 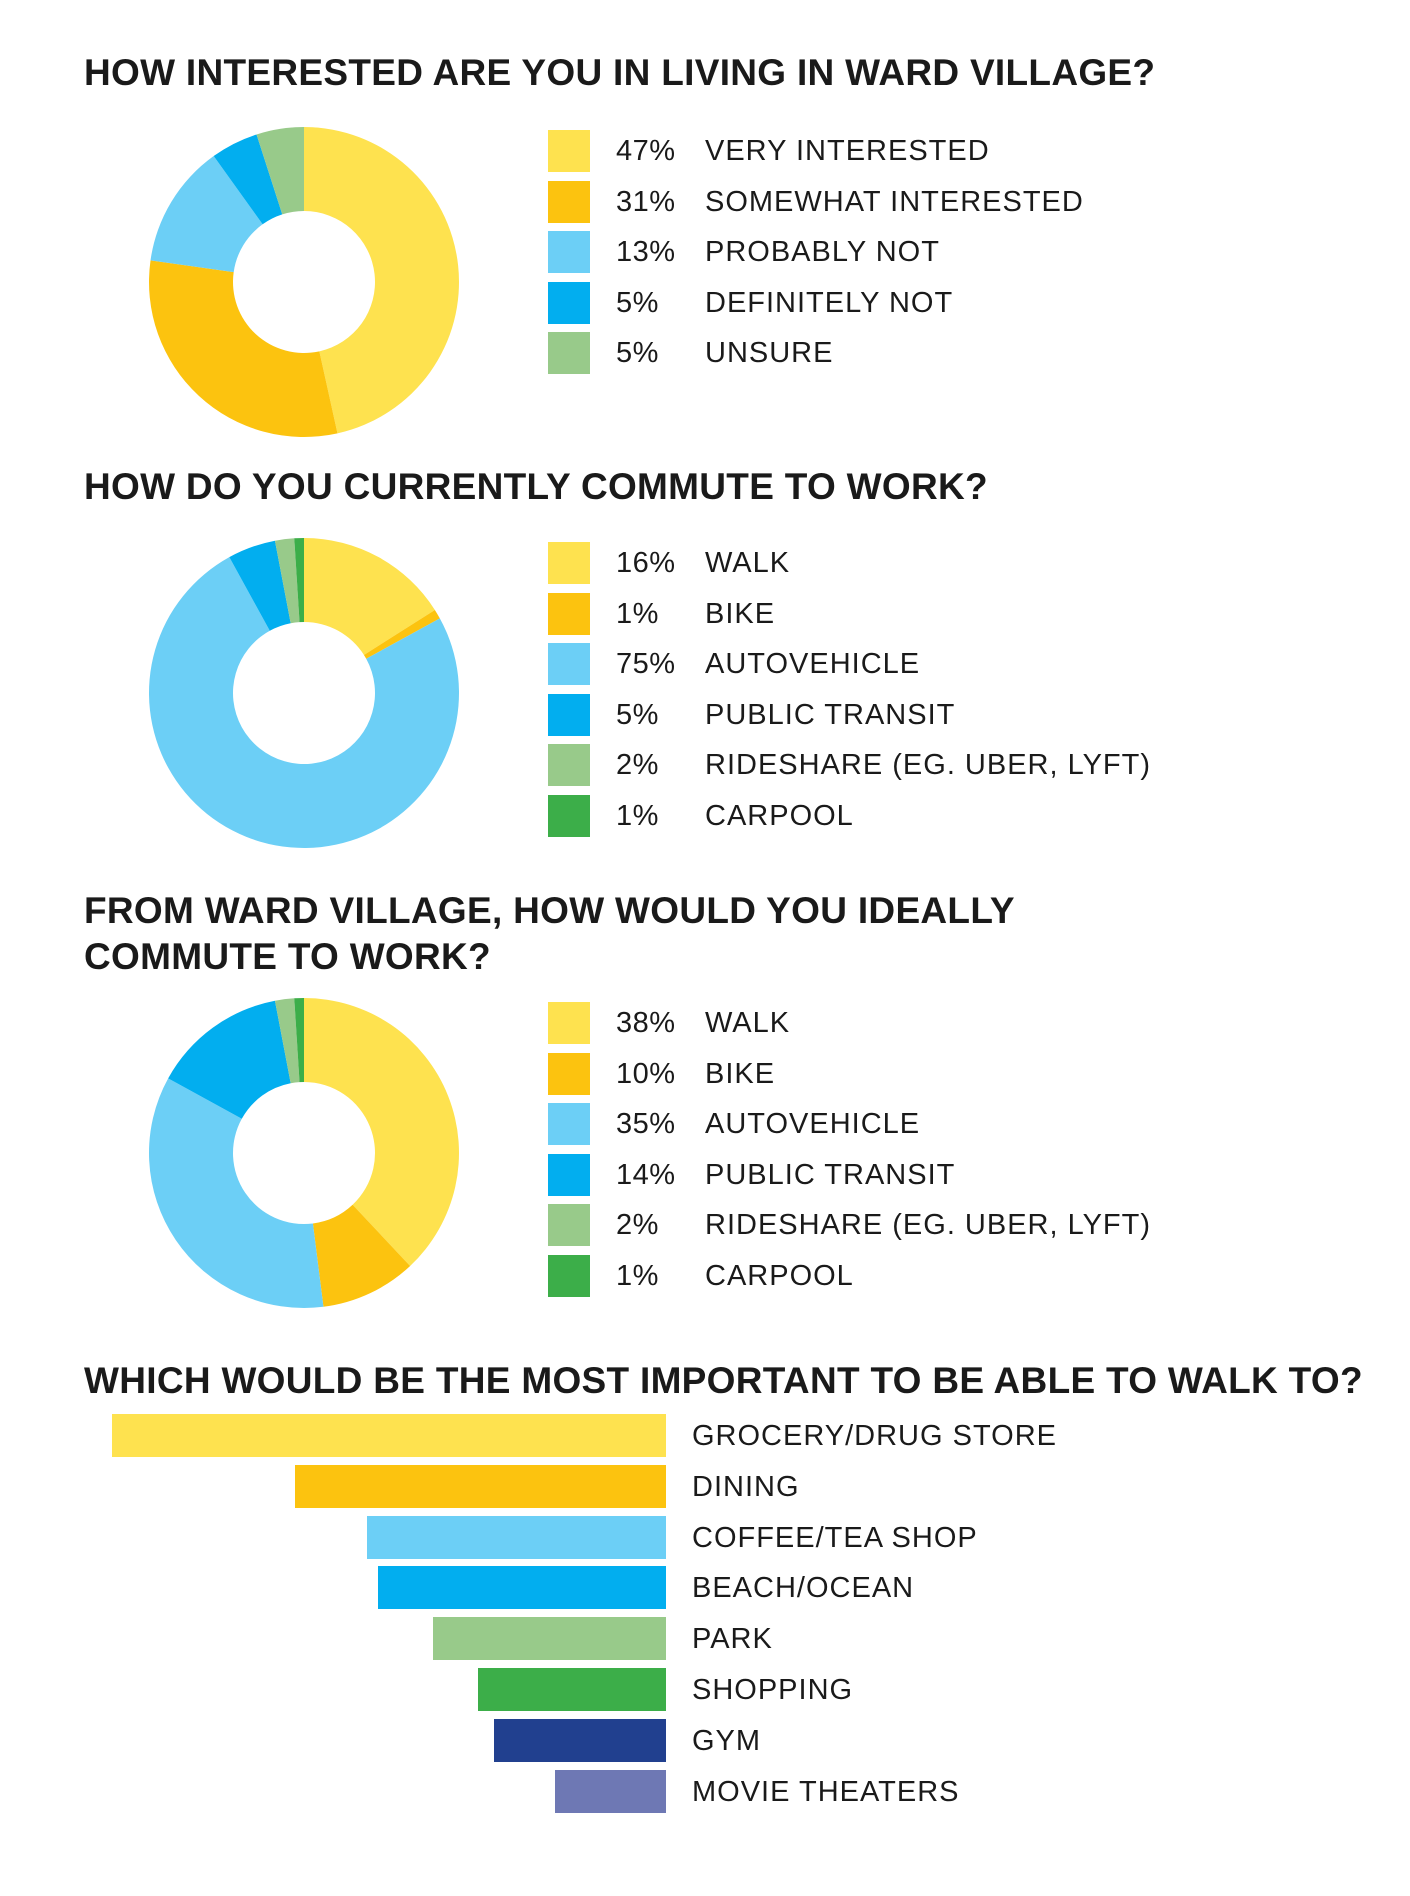 What do you see at coordinates (248, 179) in the screenshot?
I see `donut-slice-definitely-not` at bounding box center [248, 179].